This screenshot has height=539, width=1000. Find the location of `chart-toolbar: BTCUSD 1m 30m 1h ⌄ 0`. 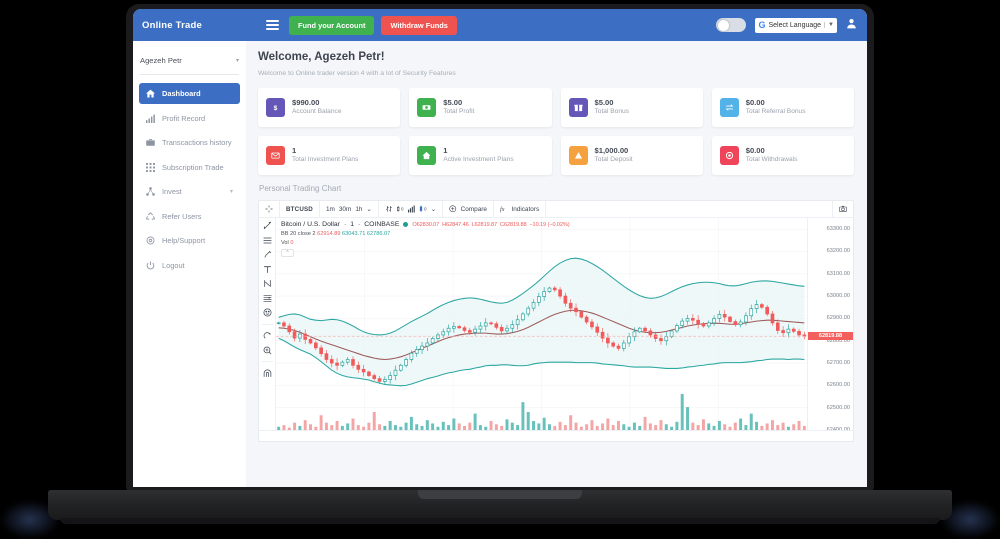

chart-toolbar: BTCUSD 1m 30m 1h ⌄ 0 is located at coordinates (556, 209).